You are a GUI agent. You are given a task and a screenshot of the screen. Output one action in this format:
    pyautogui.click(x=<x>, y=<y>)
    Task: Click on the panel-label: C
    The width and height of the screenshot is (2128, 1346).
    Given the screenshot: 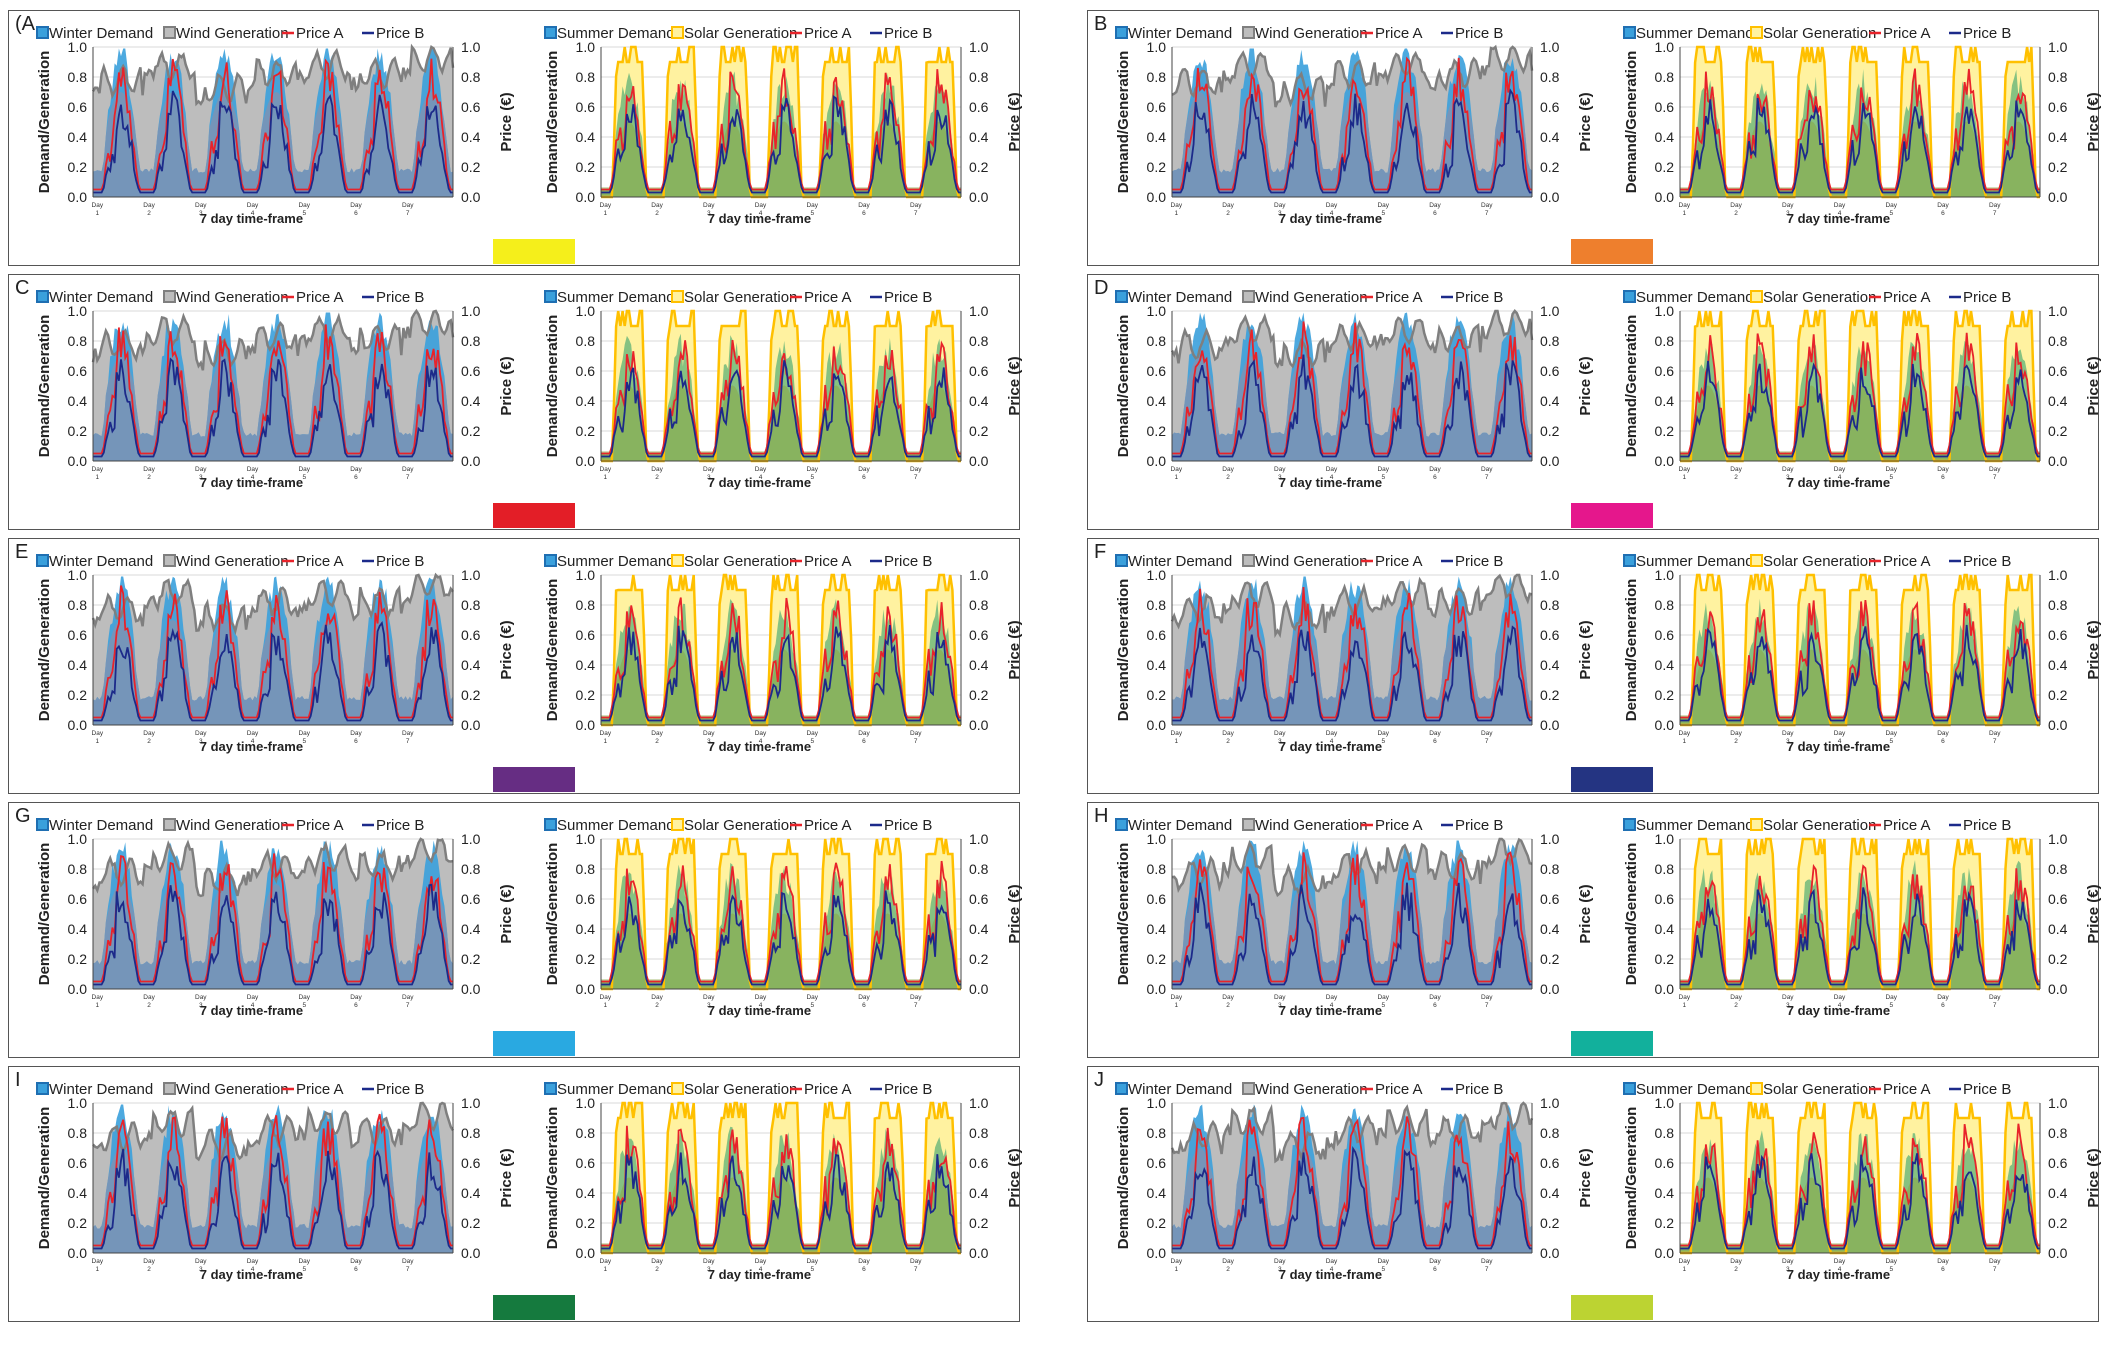 What is the action you would take?
    pyautogui.click(x=22, y=288)
    